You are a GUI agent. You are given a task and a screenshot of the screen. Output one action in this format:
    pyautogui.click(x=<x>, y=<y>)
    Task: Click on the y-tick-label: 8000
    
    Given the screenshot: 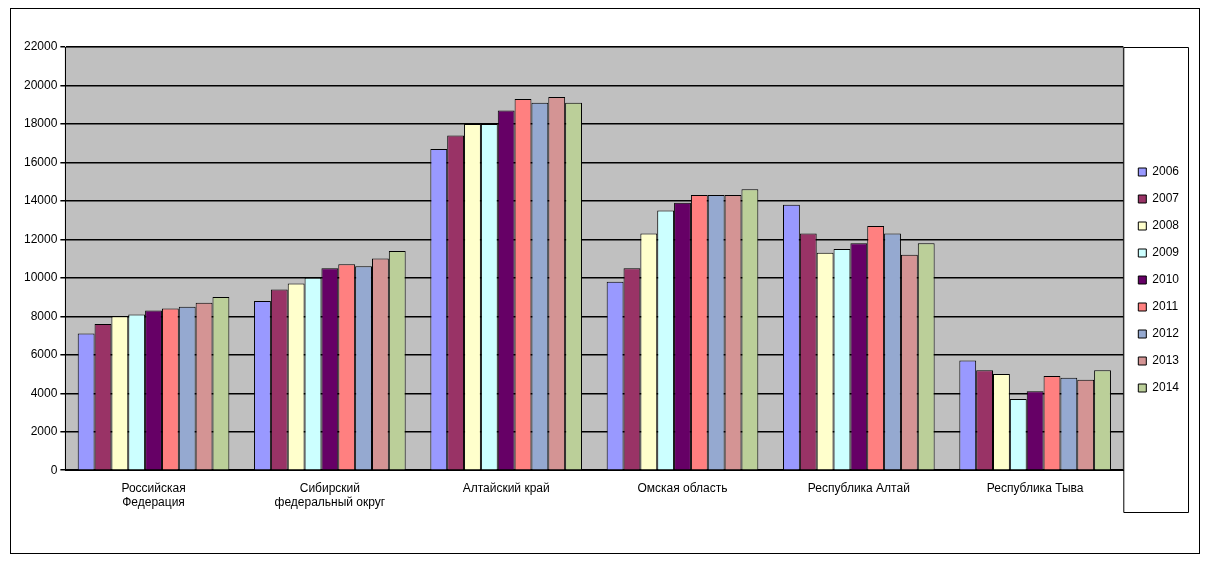 What is the action you would take?
    pyautogui.click(x=44, y=315)
    